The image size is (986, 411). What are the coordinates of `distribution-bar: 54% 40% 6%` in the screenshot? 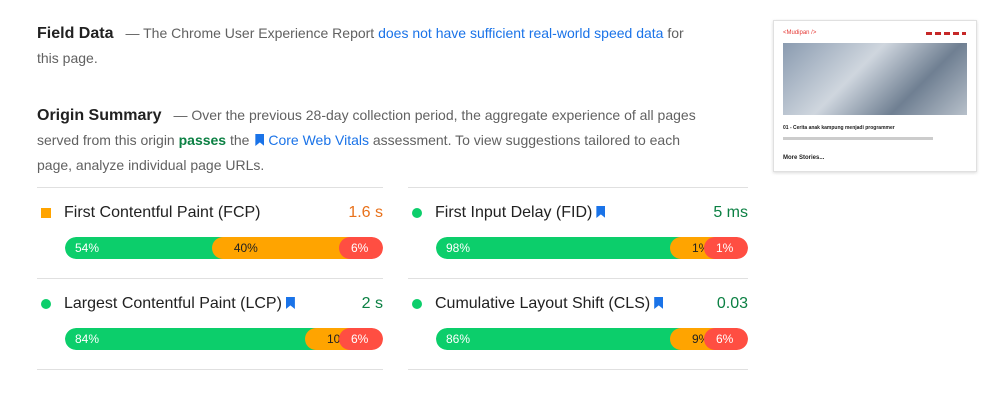 It's located at (224, 248).